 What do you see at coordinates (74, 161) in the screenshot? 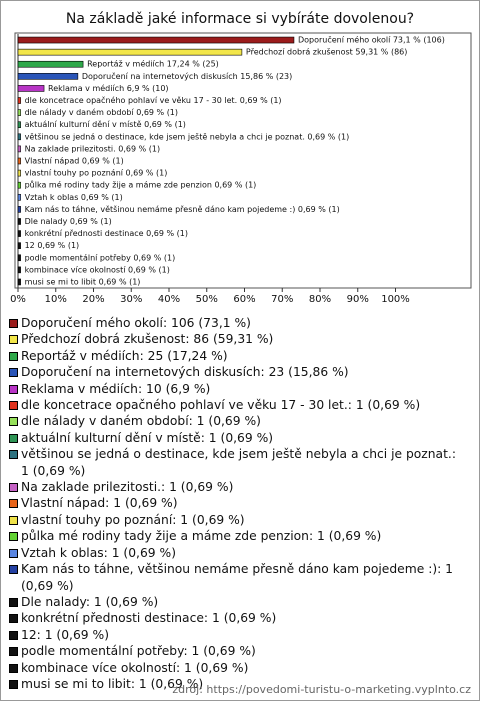
I see `data-label: Vlastní nápad 0,69 % (1)` at bounding box center [74, 161].